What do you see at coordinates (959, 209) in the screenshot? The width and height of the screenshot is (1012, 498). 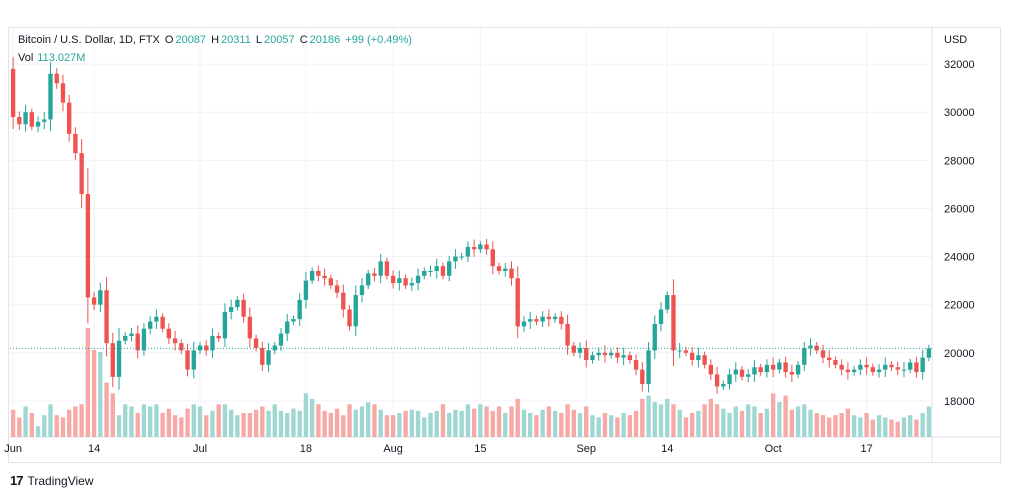 I see `y-tick-label: 26000` at bounding box center [959, 209].